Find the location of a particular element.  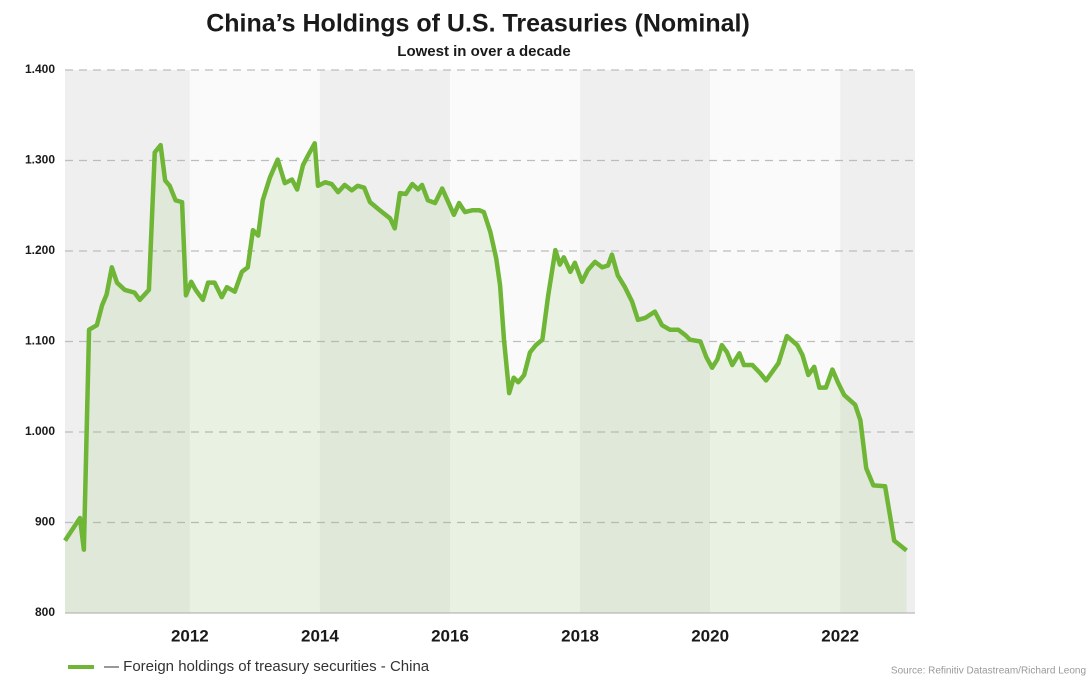

y-tick-label: 1.100 is located at coordinates (40, 341).